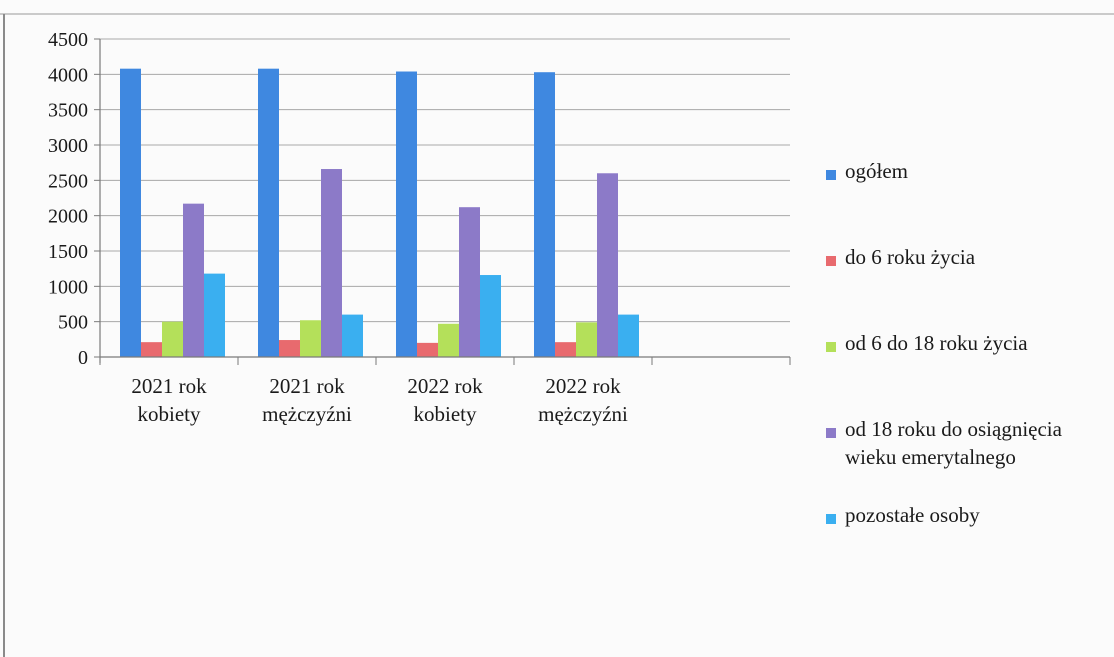 Image resolution: width=1114 pixels, height=657 pixels. What do you see at coordinates (876, 171) in the screenshot?
I see `legend-entry-label: ogółem` at bounding box center [876, 171].